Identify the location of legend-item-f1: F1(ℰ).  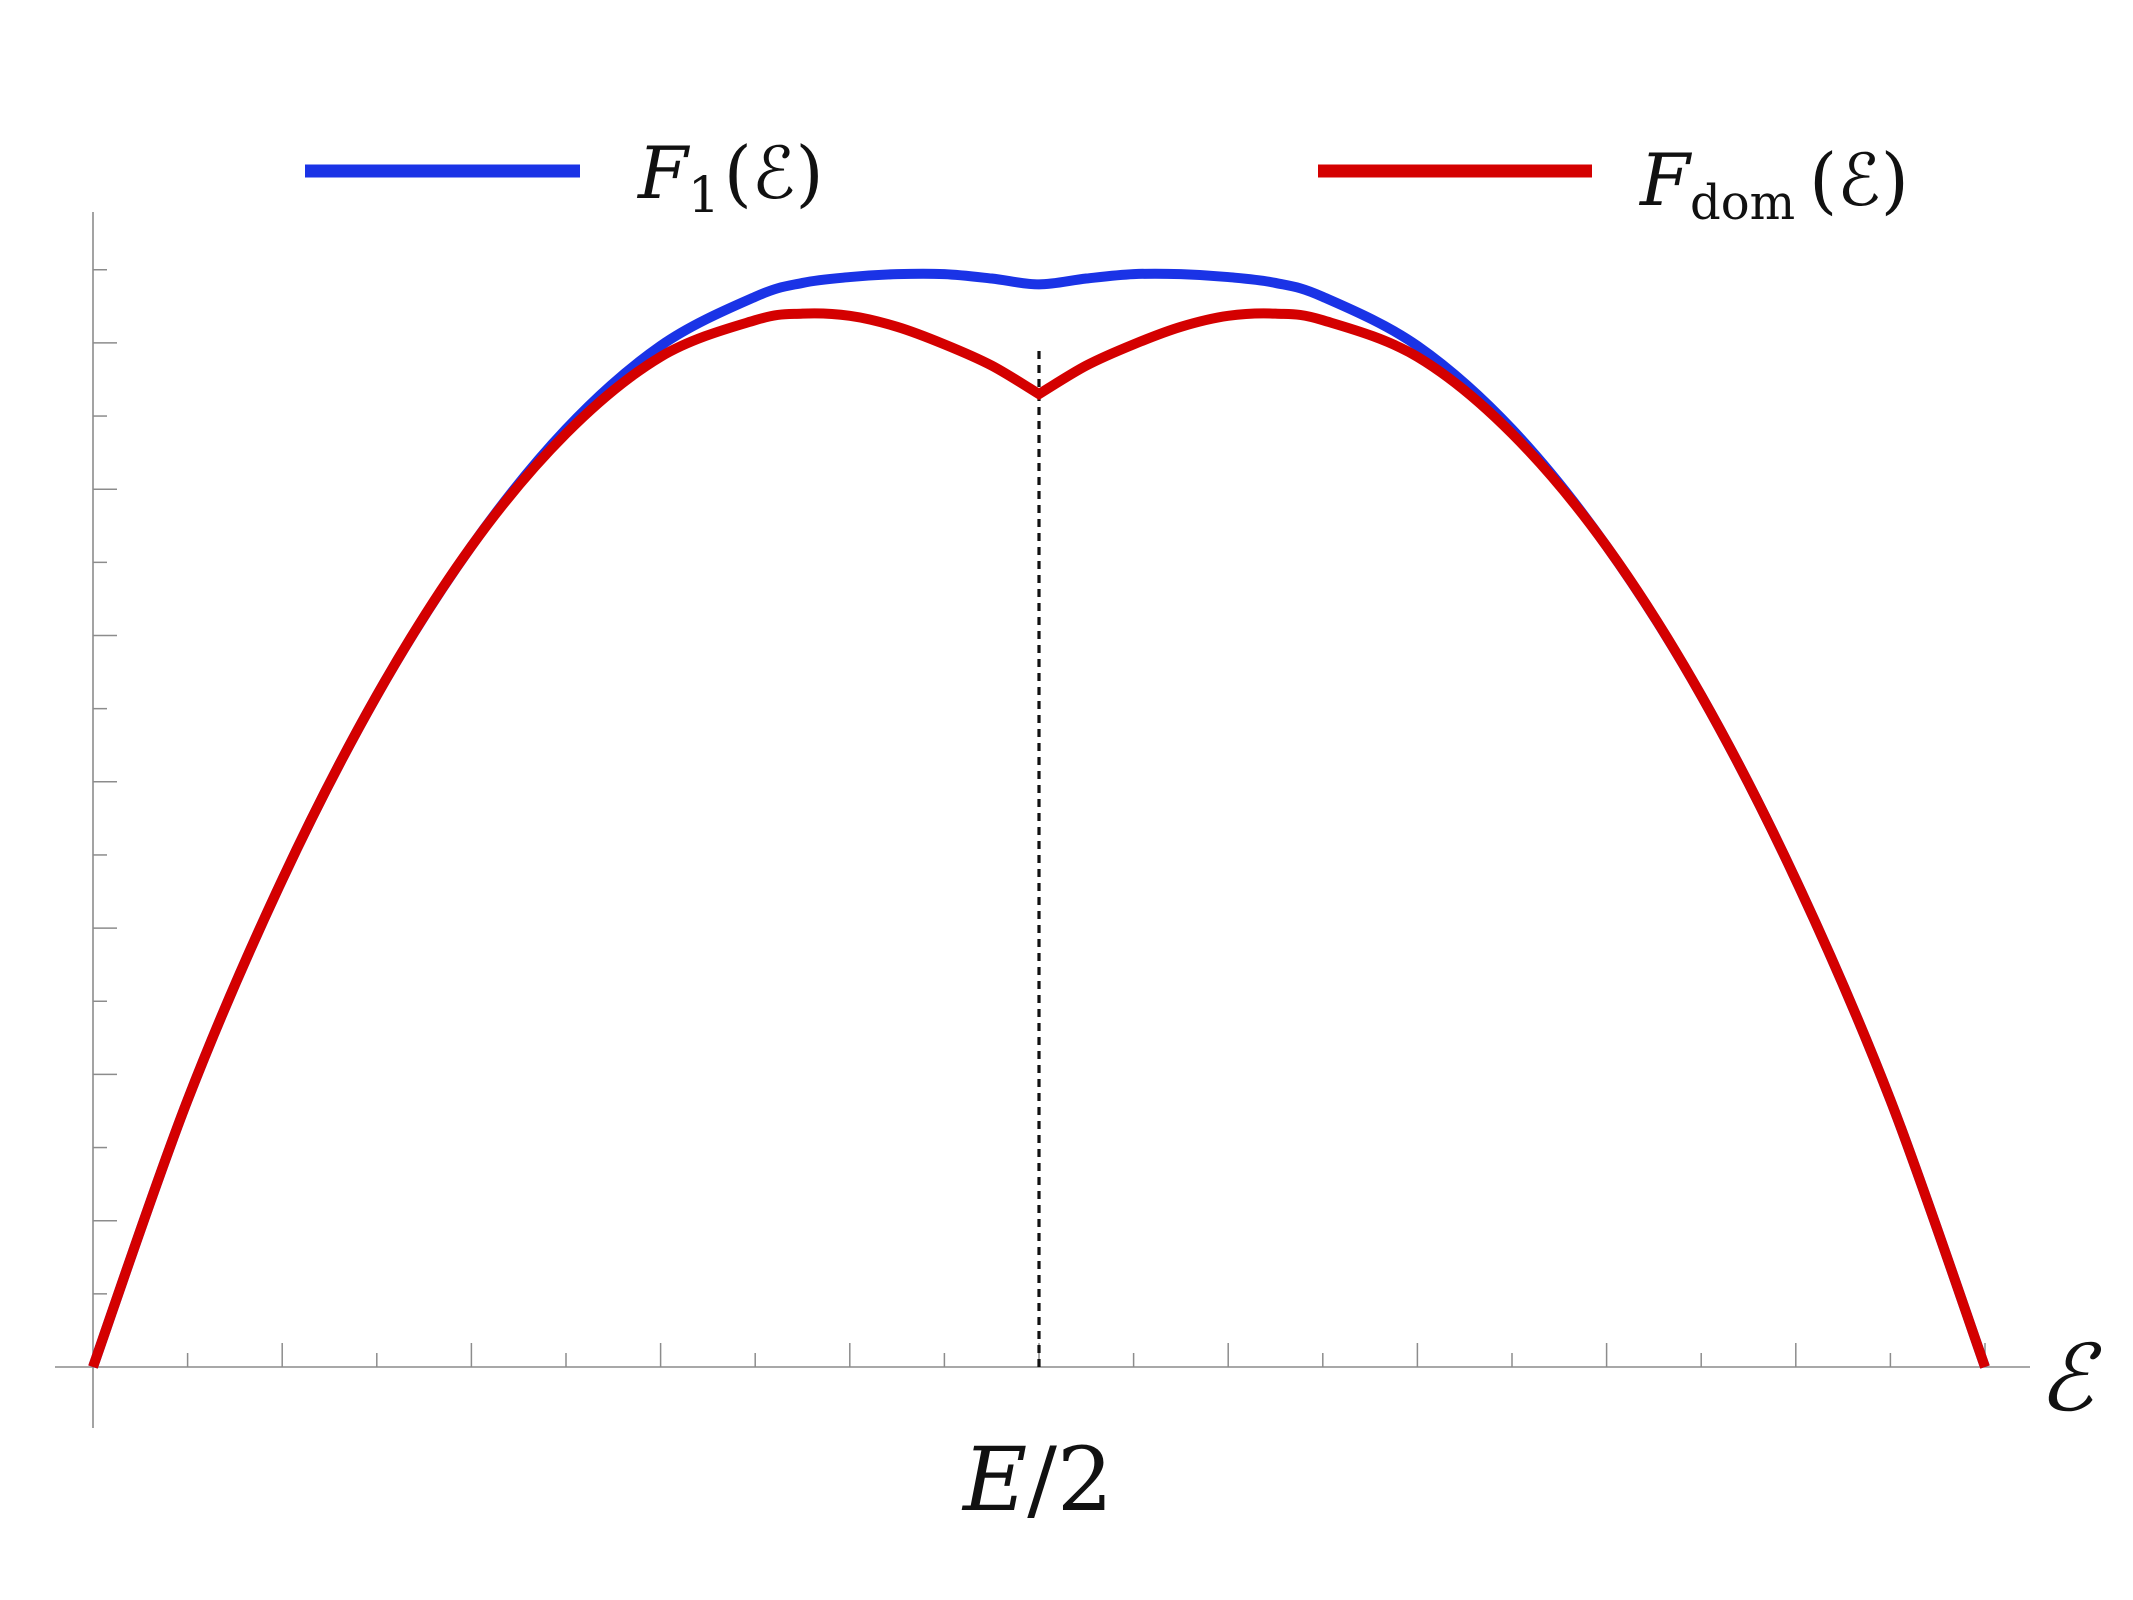
(564, 177).